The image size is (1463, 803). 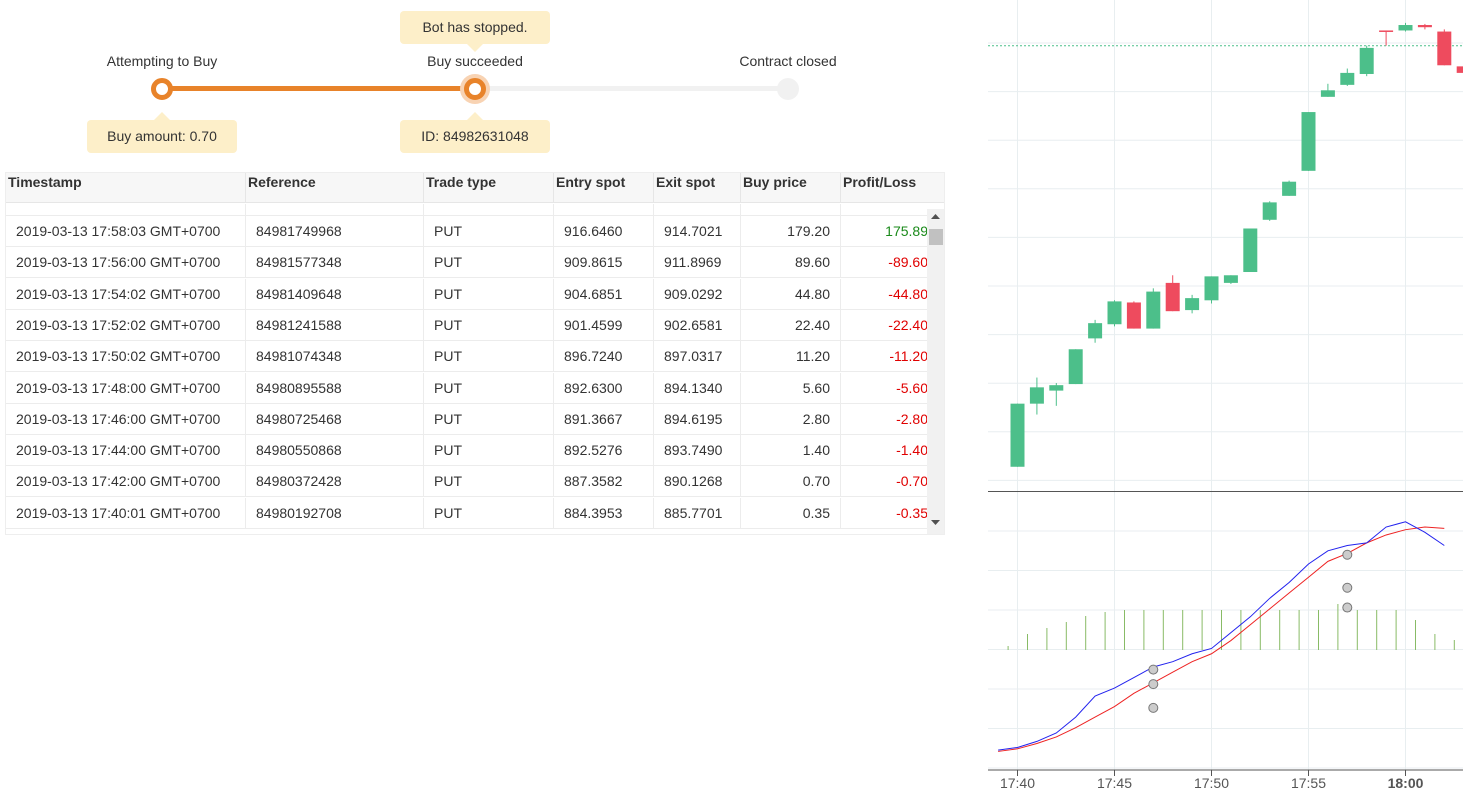 I want to click on header-exit-spot: Exit spot, so click(x=697, y=188).